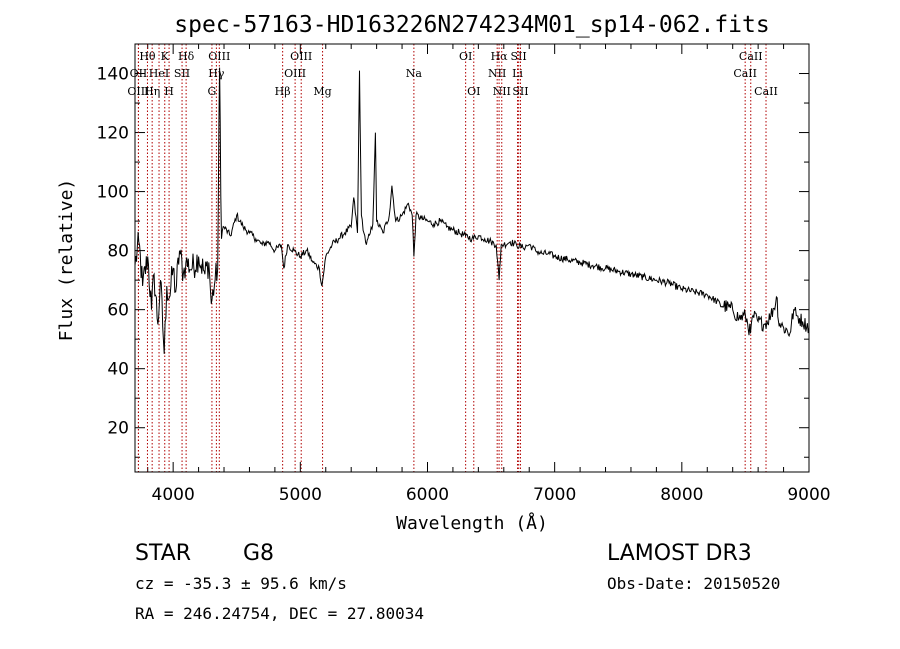 This screenshot has width=900, height=649. Describe the element at coordinates (258, 553) in the screenshot. I see `subclass: G8` at that location.